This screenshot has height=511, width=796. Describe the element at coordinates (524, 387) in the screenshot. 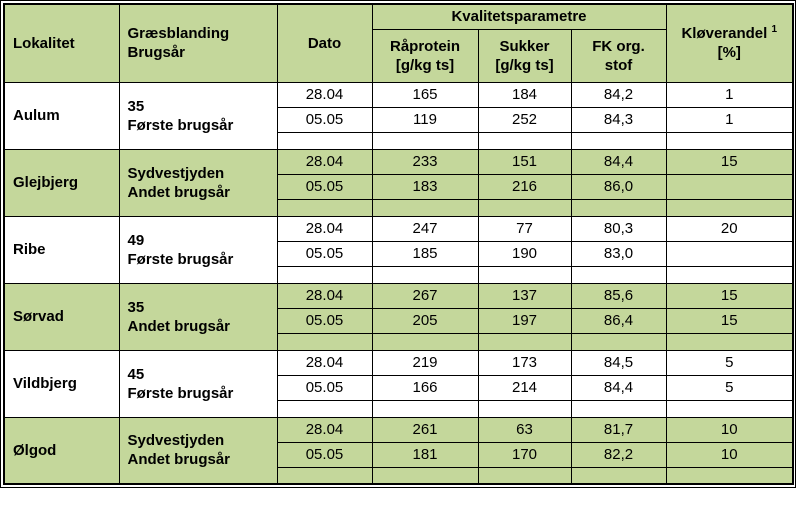

I see `sukker-cell: 214` at that location.